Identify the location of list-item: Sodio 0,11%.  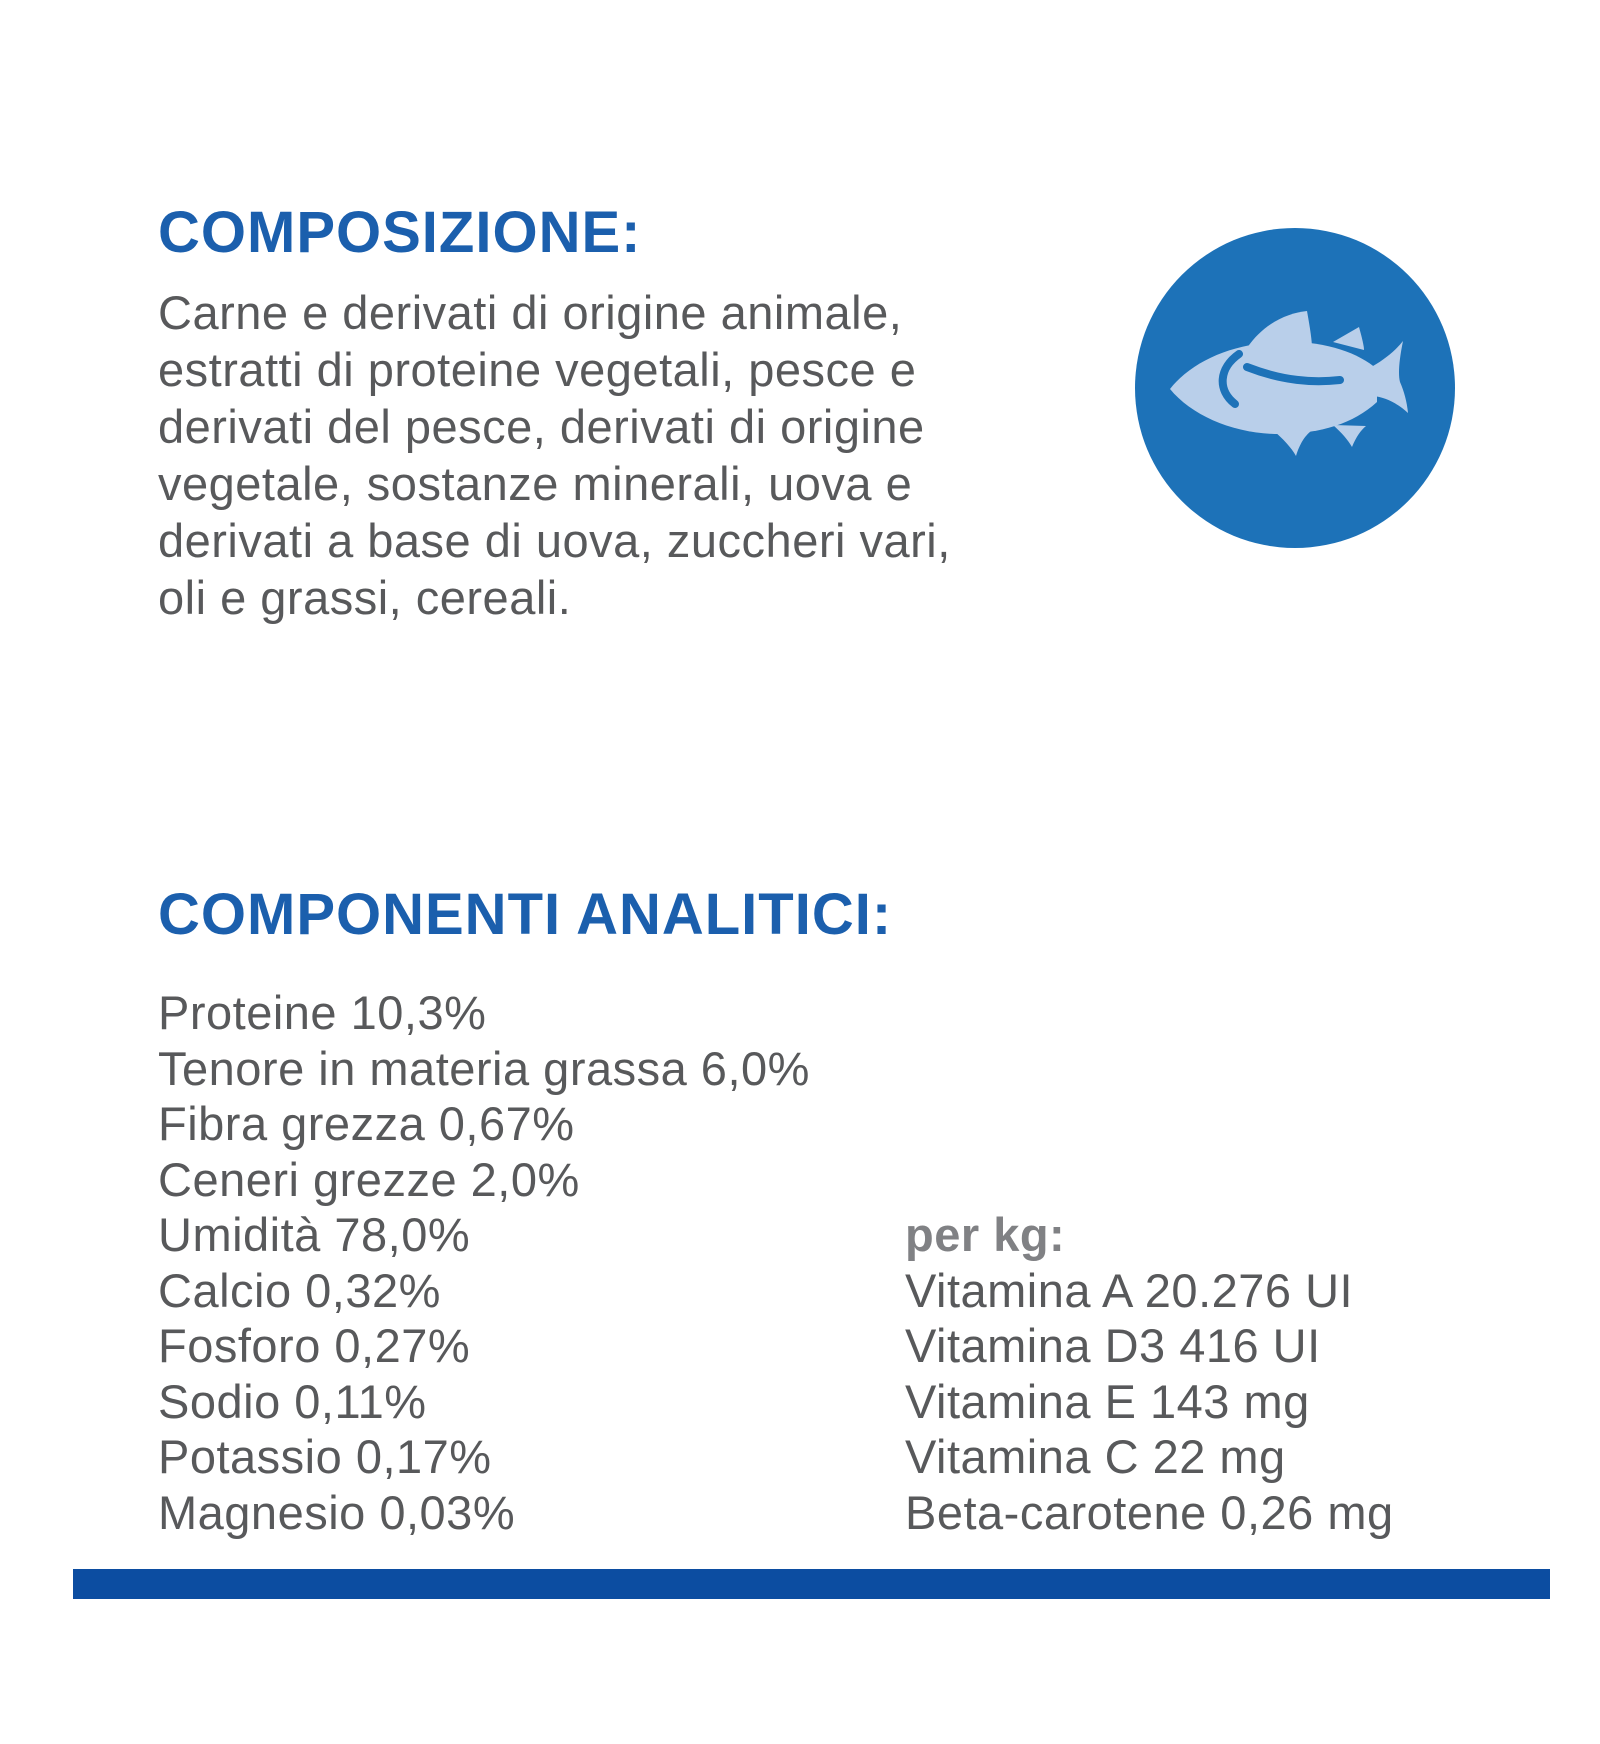
(292, 1401).